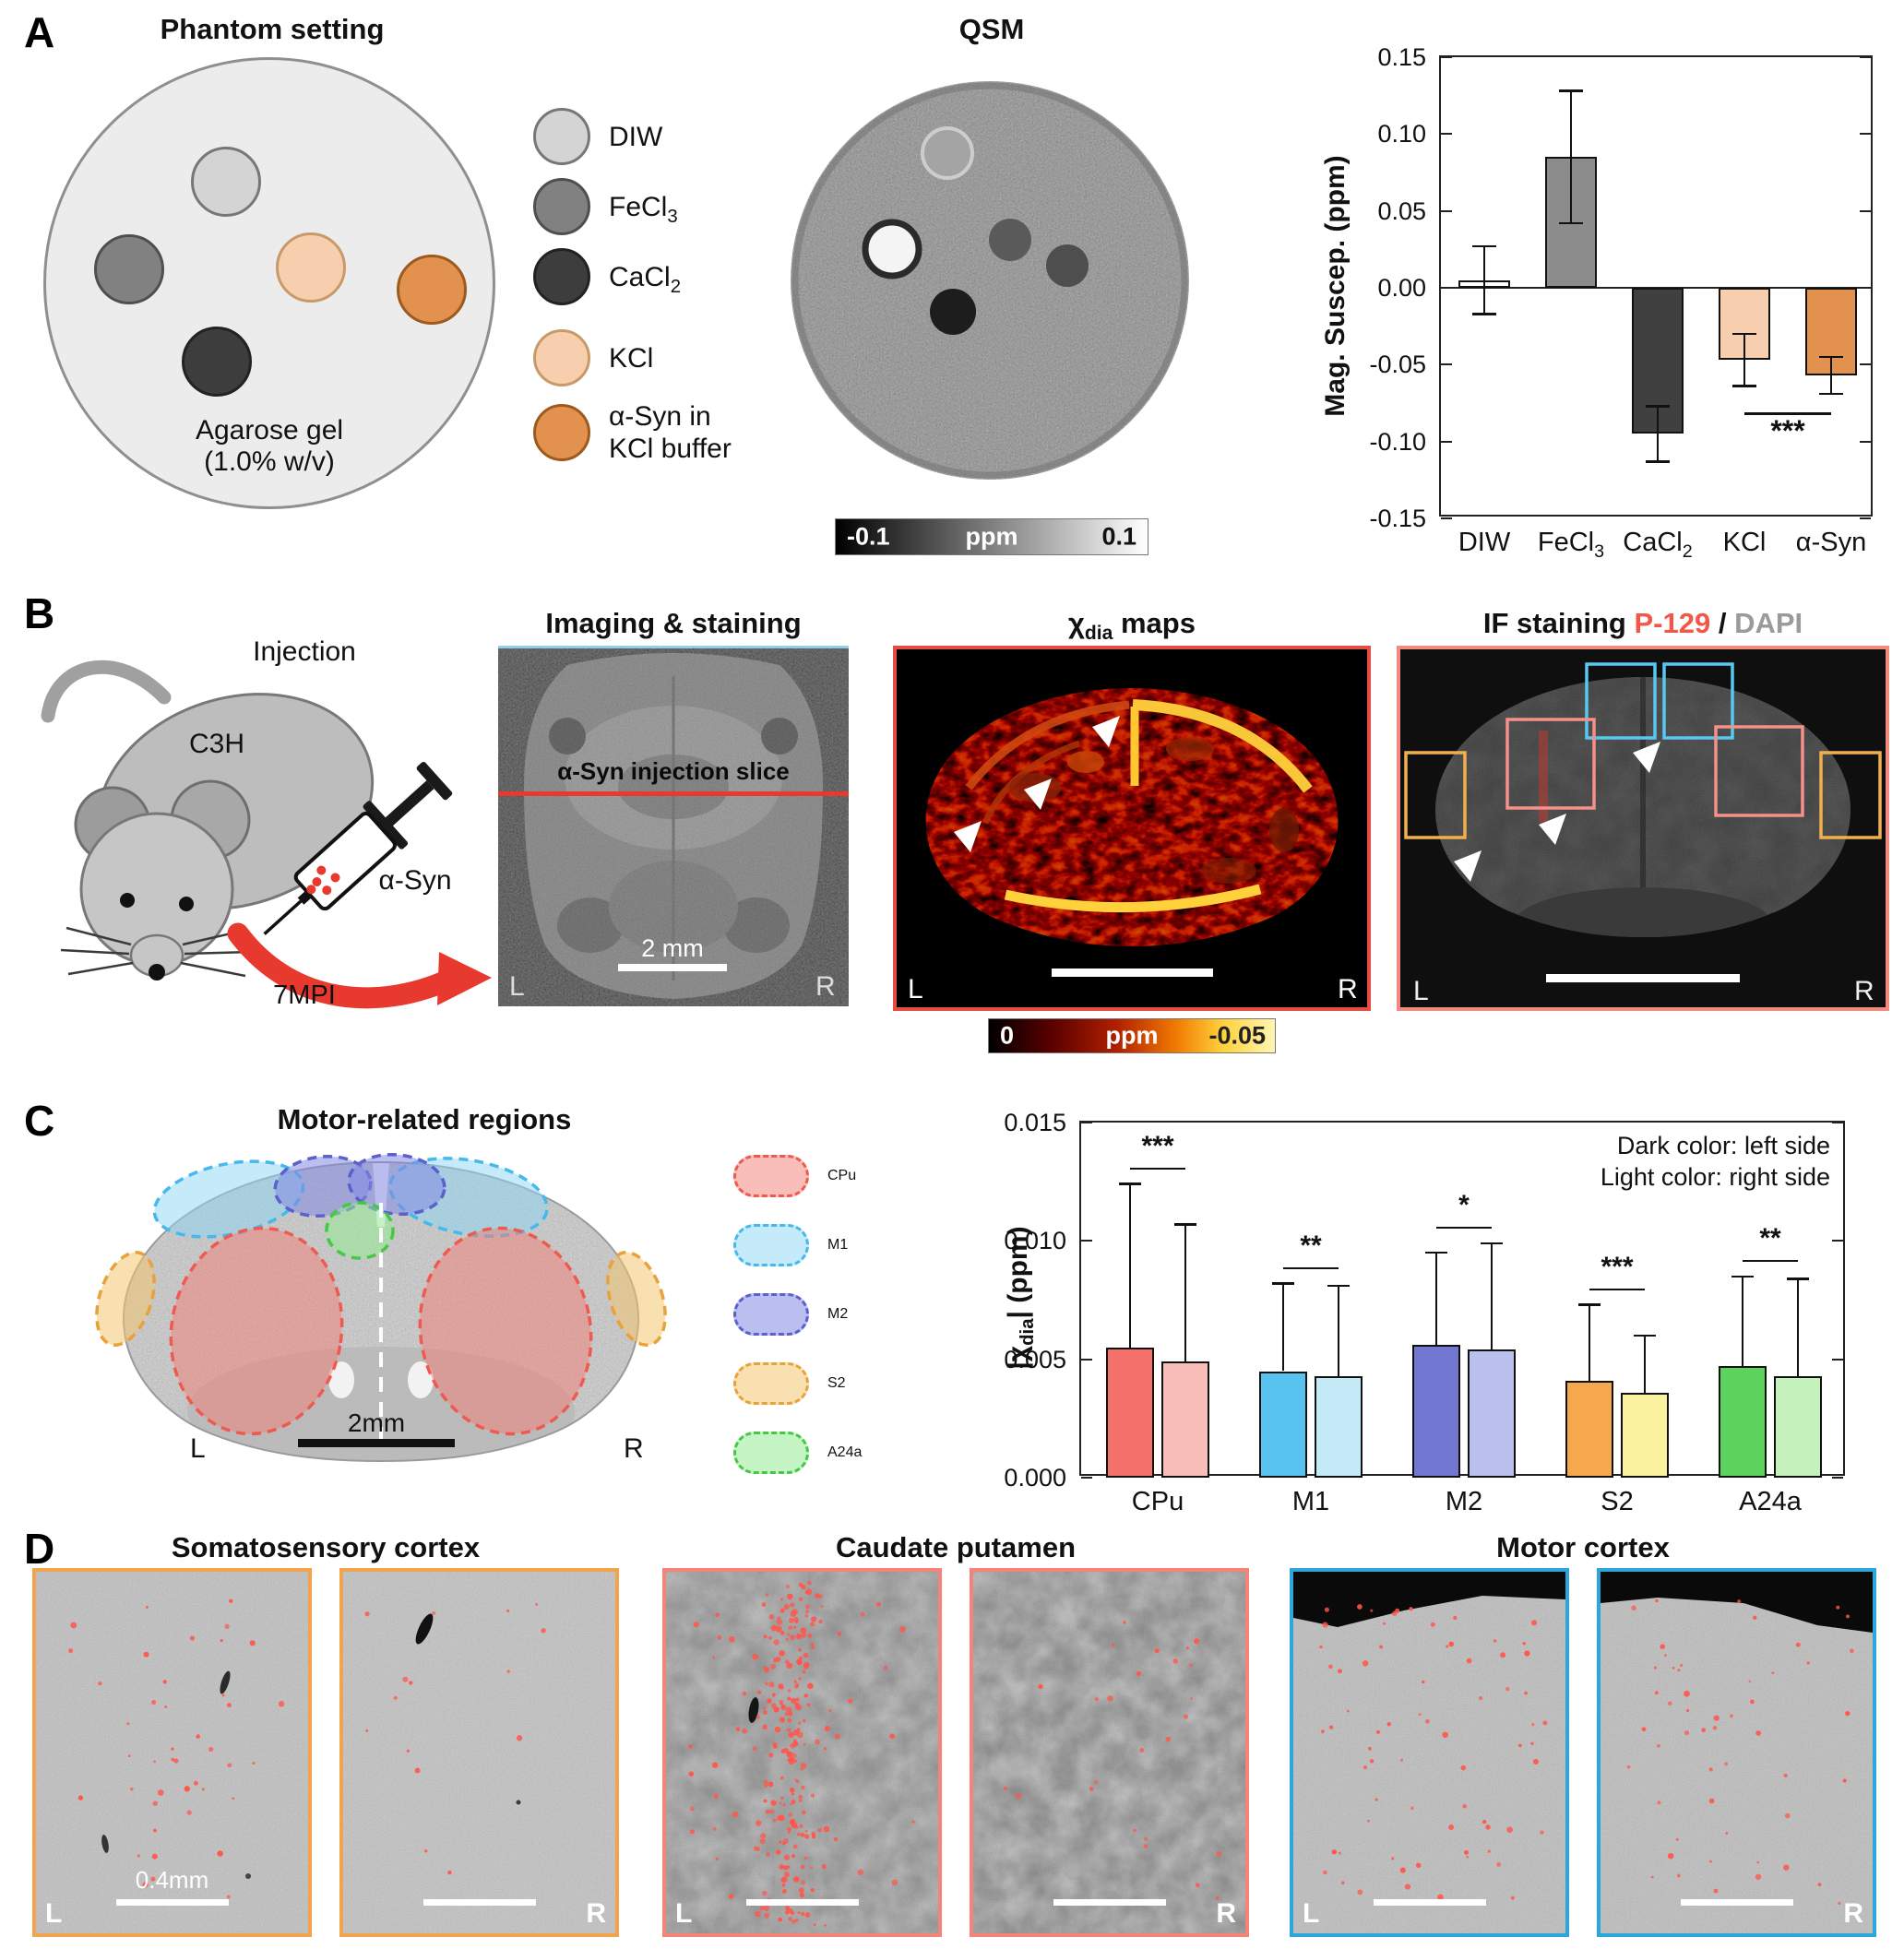  What do you see at coordinates (632, 432) in the screenshot?
I see `legend-item-asyn: α-Syn in KCl buffer` at bounding box center [632, 432].